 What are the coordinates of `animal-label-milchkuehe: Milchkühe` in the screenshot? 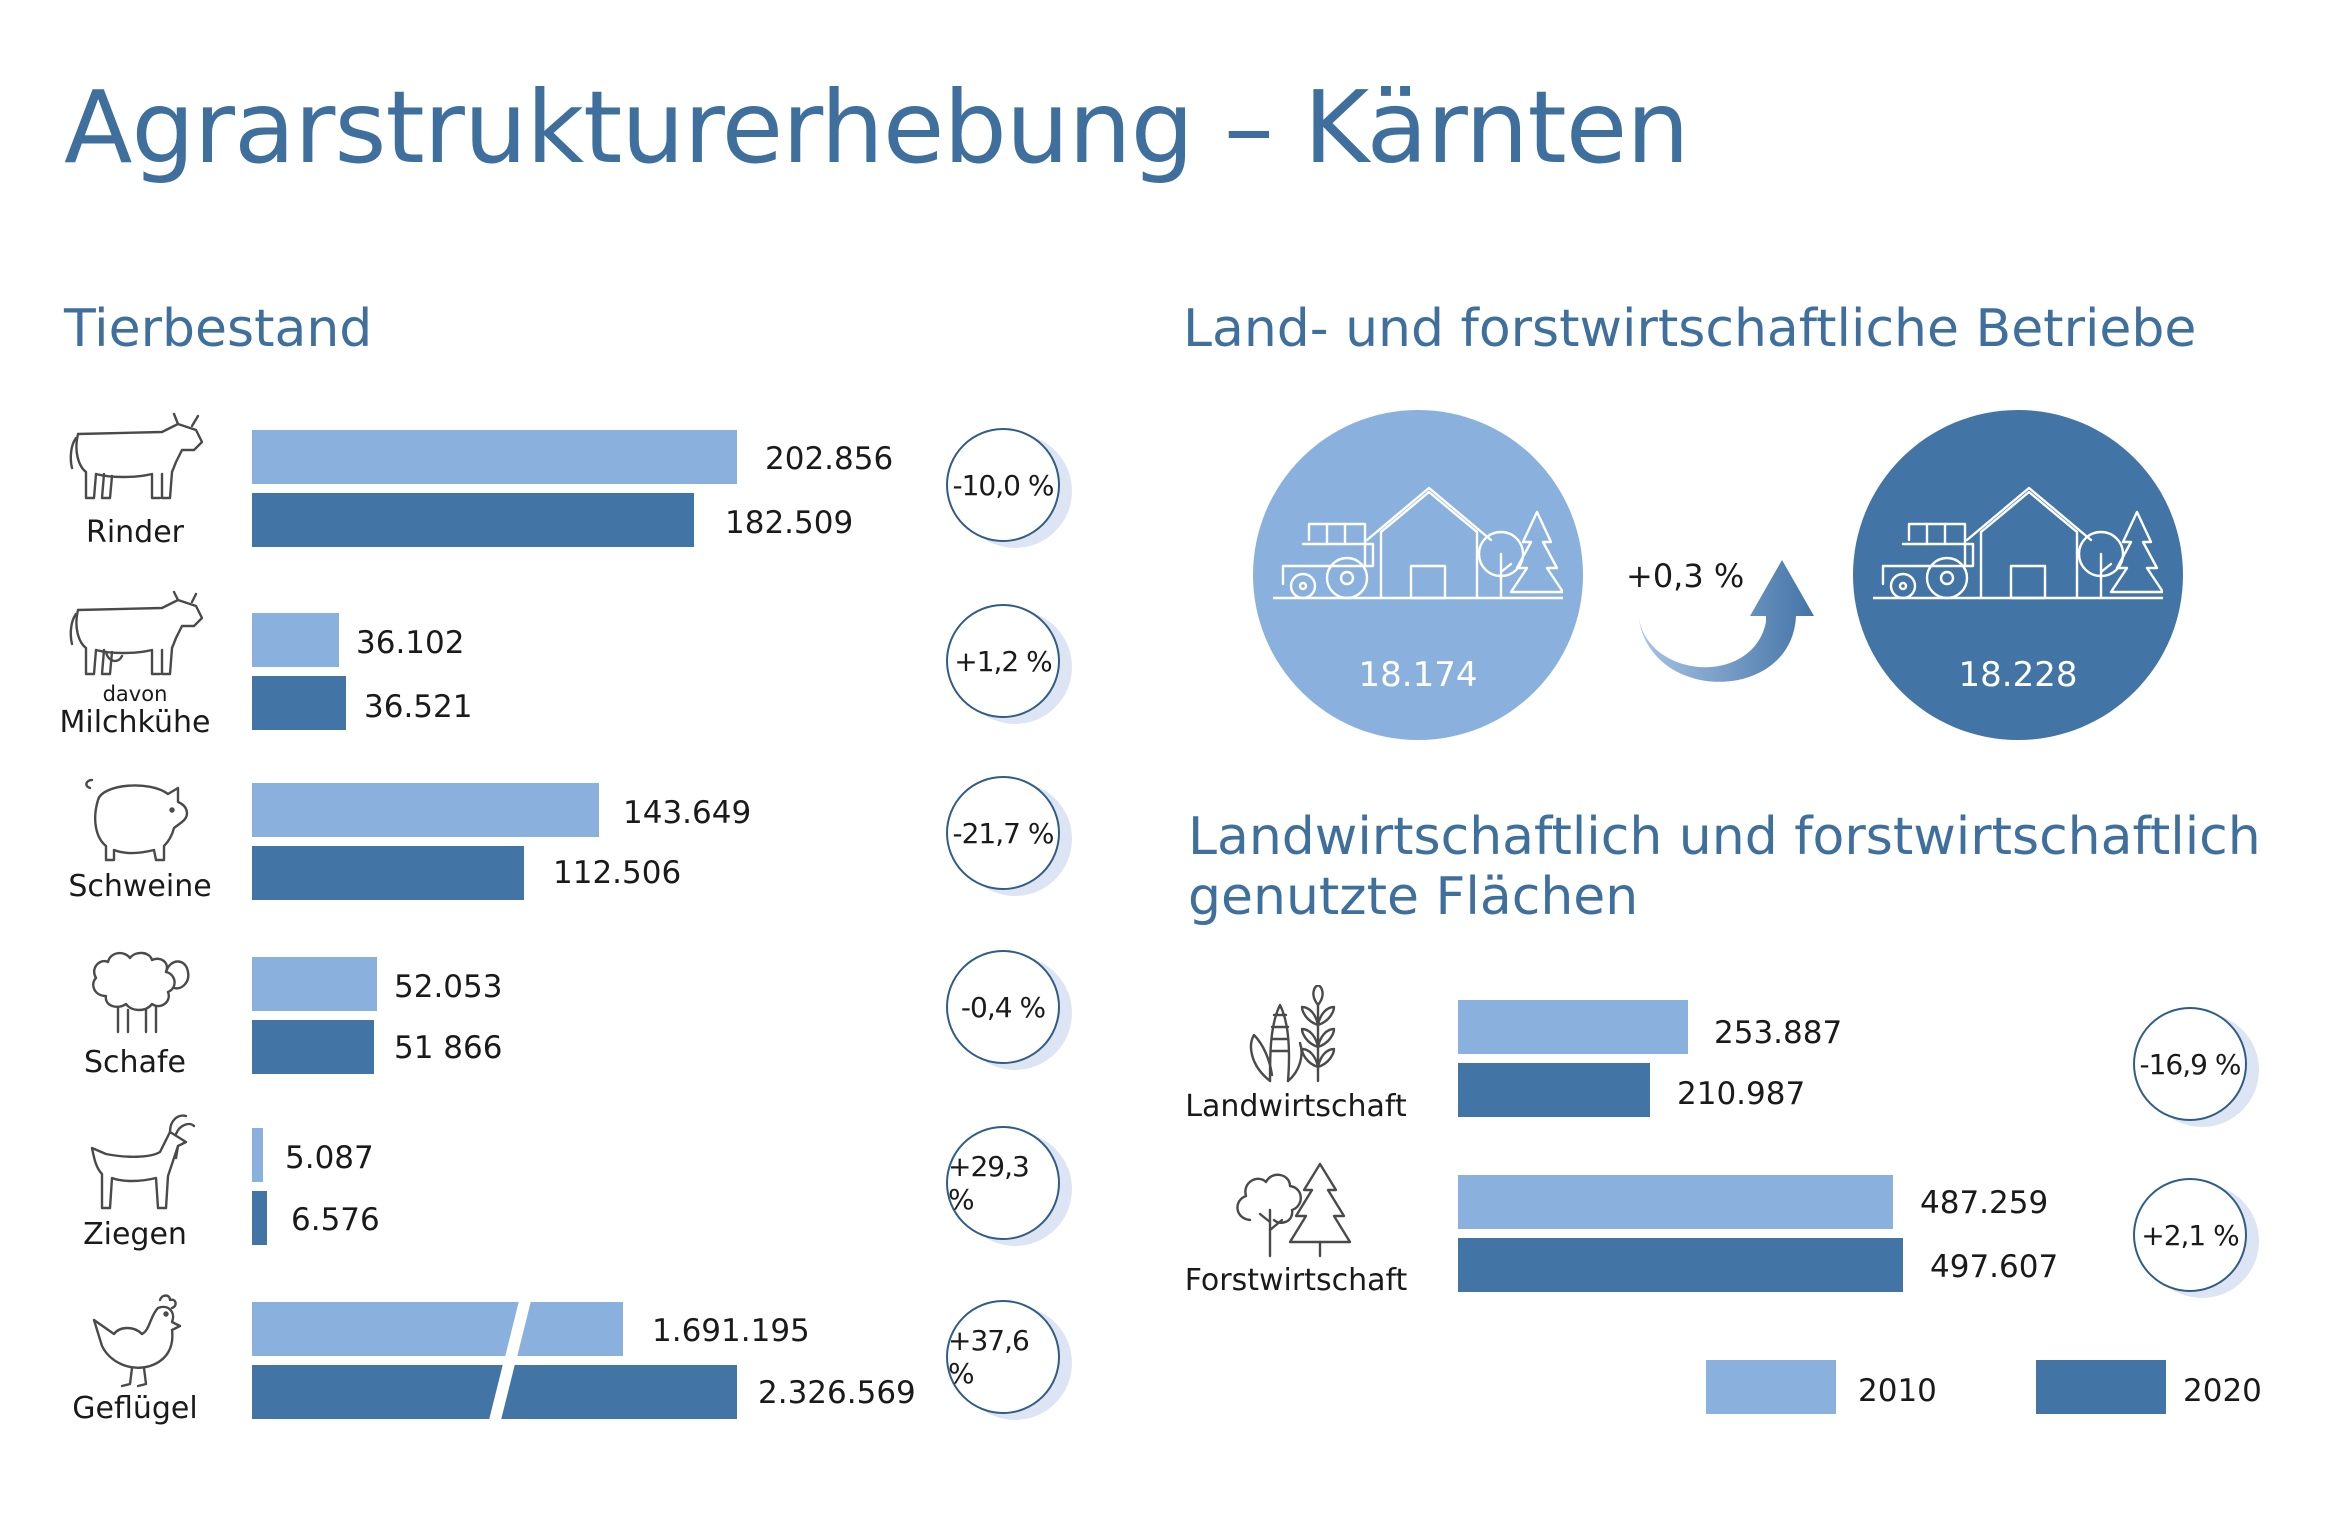 It's located at (135, 722).